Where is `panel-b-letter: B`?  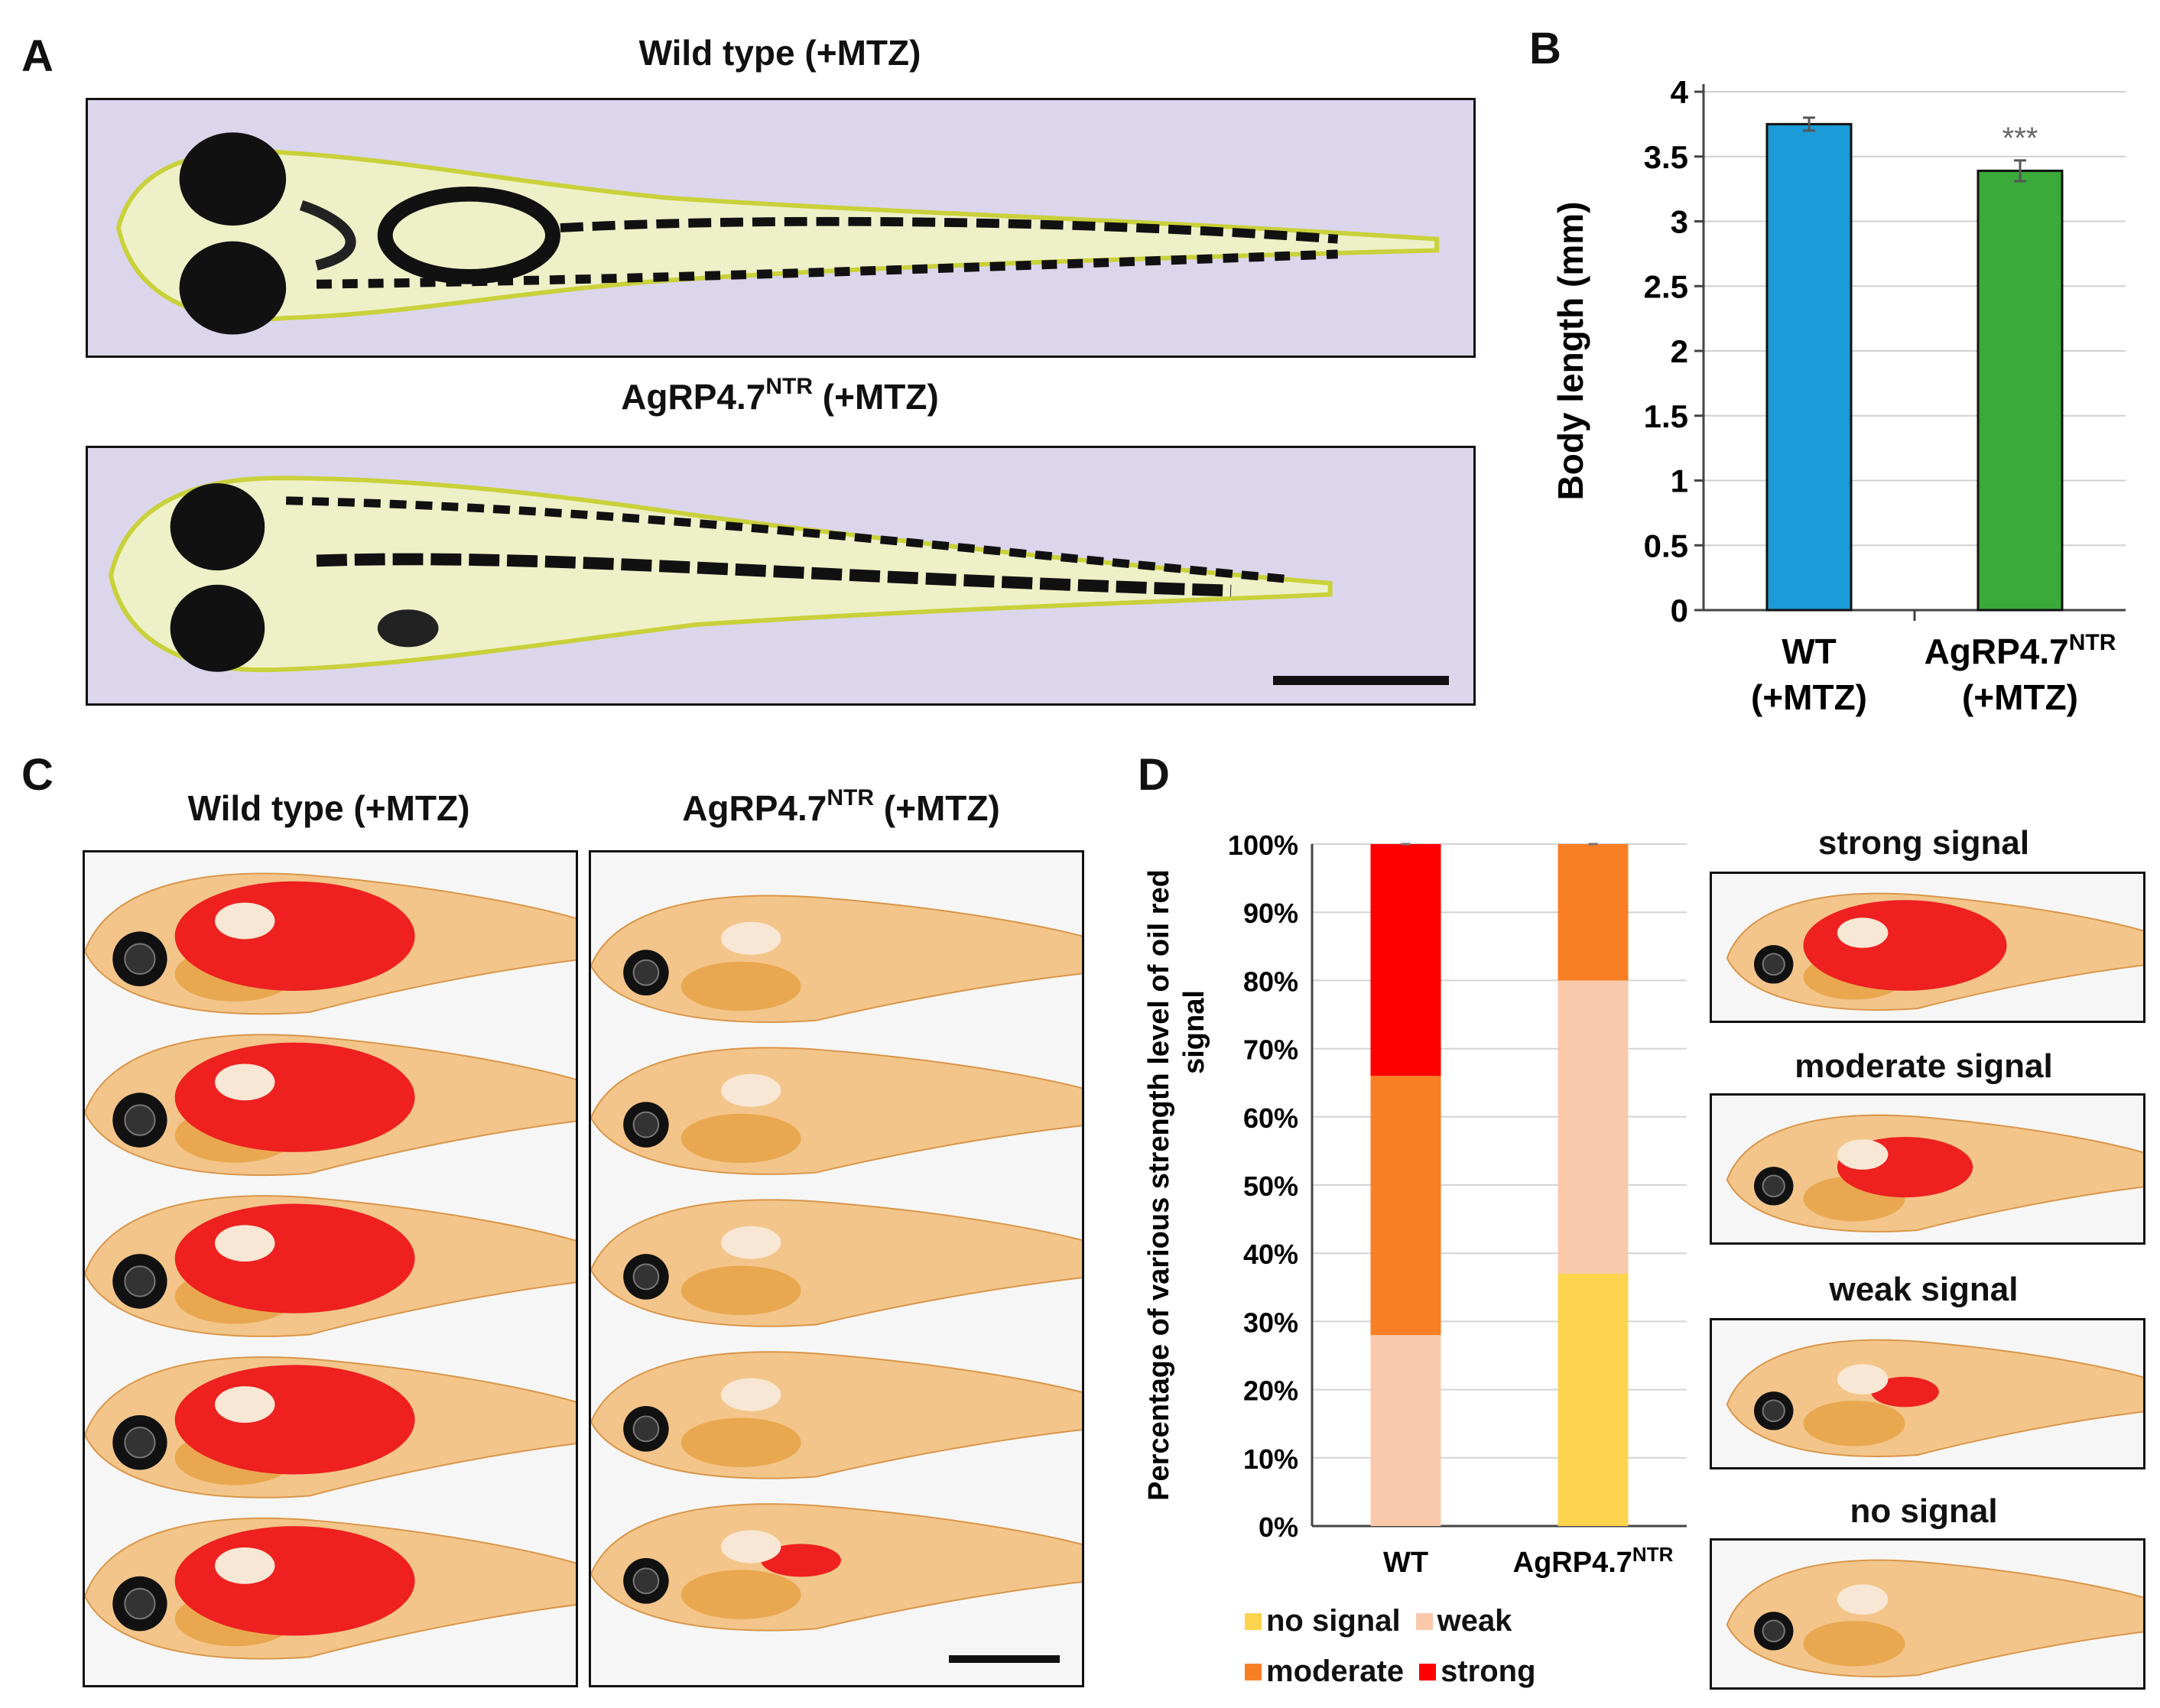 panel-b-letter: B is located at coordinates (1545, 48).